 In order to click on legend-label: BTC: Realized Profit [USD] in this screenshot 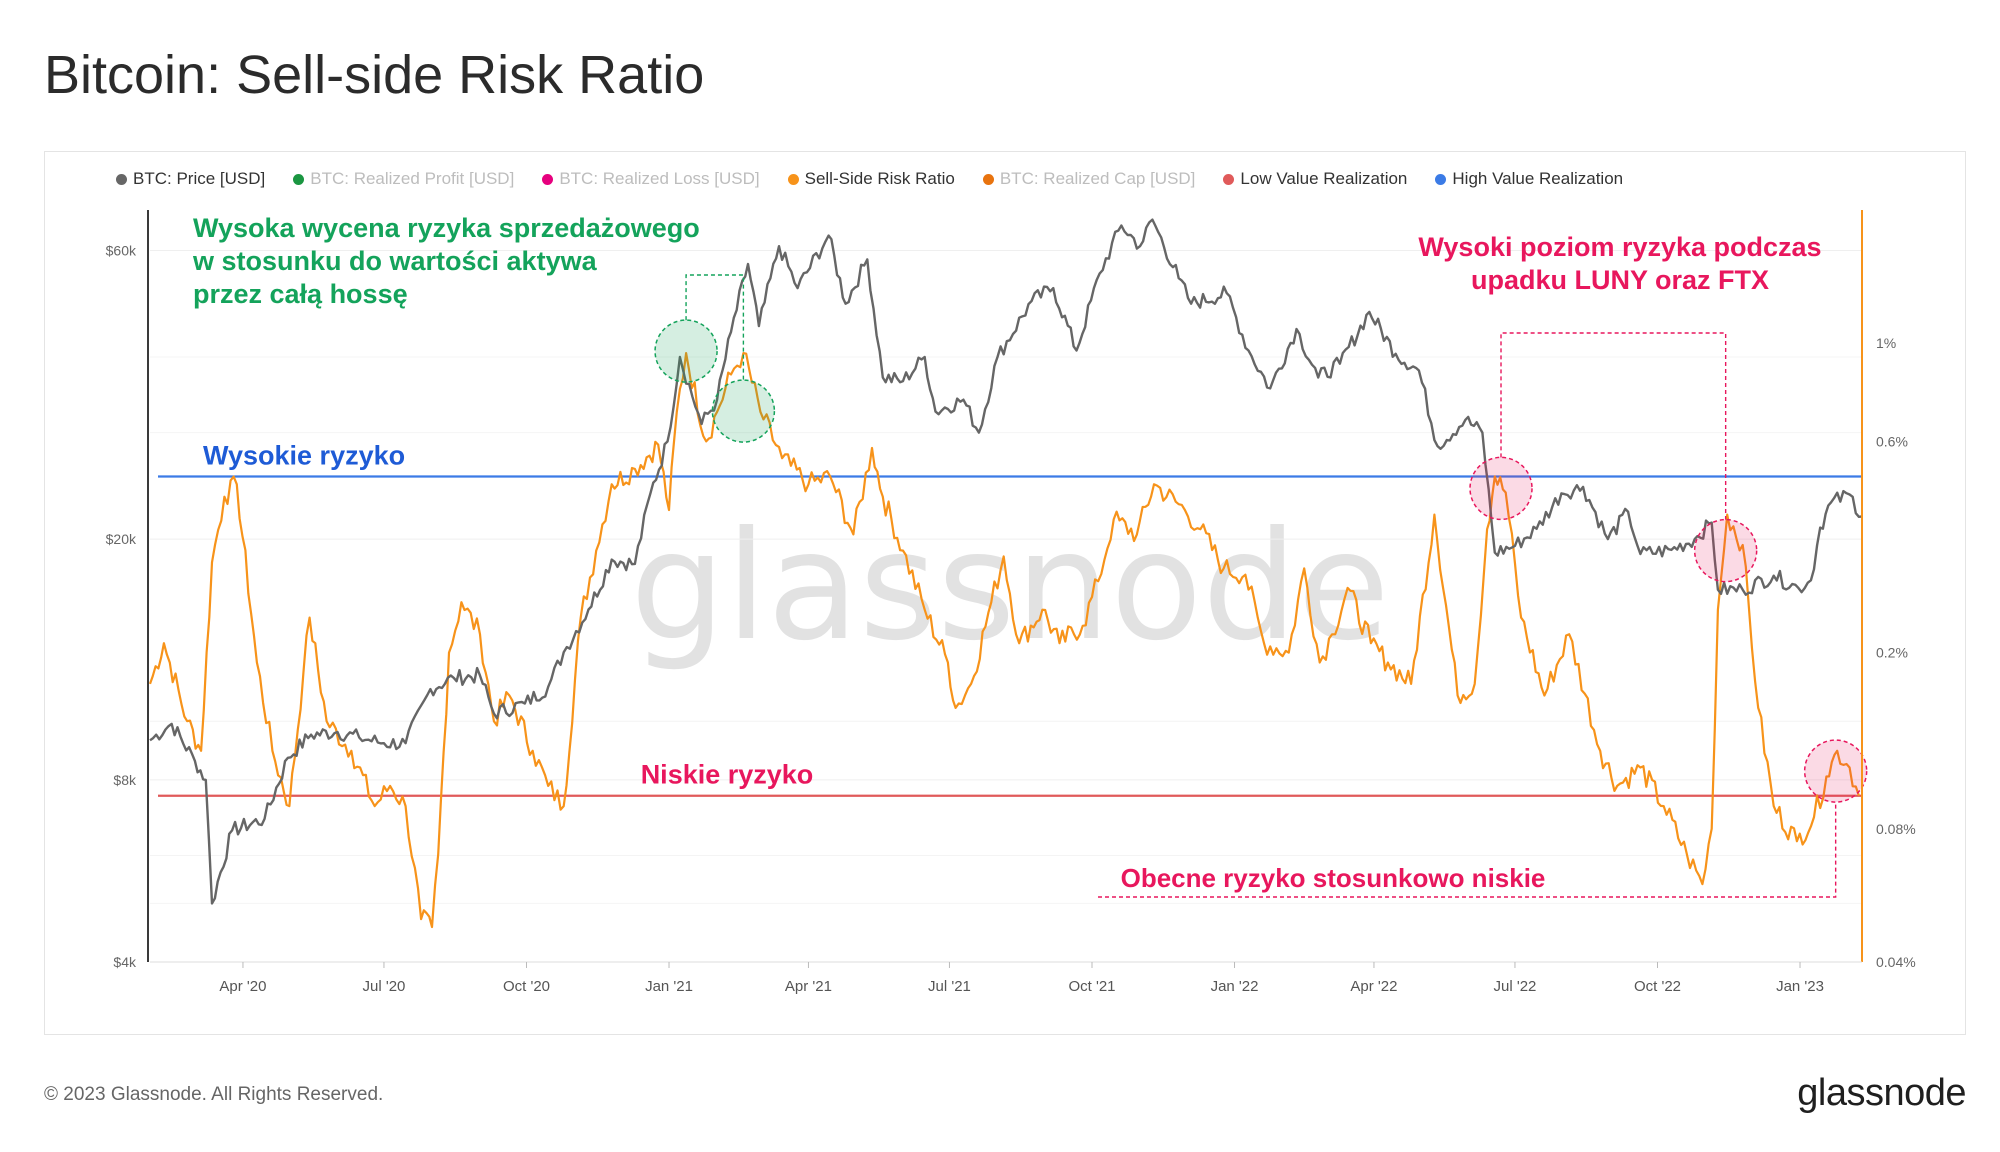, I will do `click(412, 178)`.